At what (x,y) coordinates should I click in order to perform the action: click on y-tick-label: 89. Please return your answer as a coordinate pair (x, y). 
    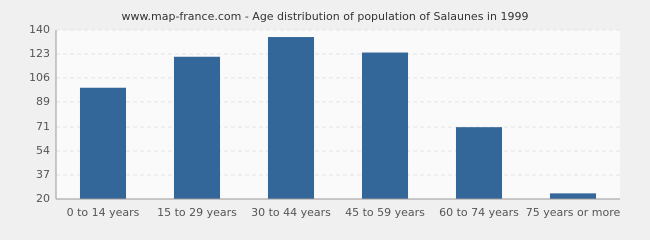
    Looking at the image, I should click on (43, 101).